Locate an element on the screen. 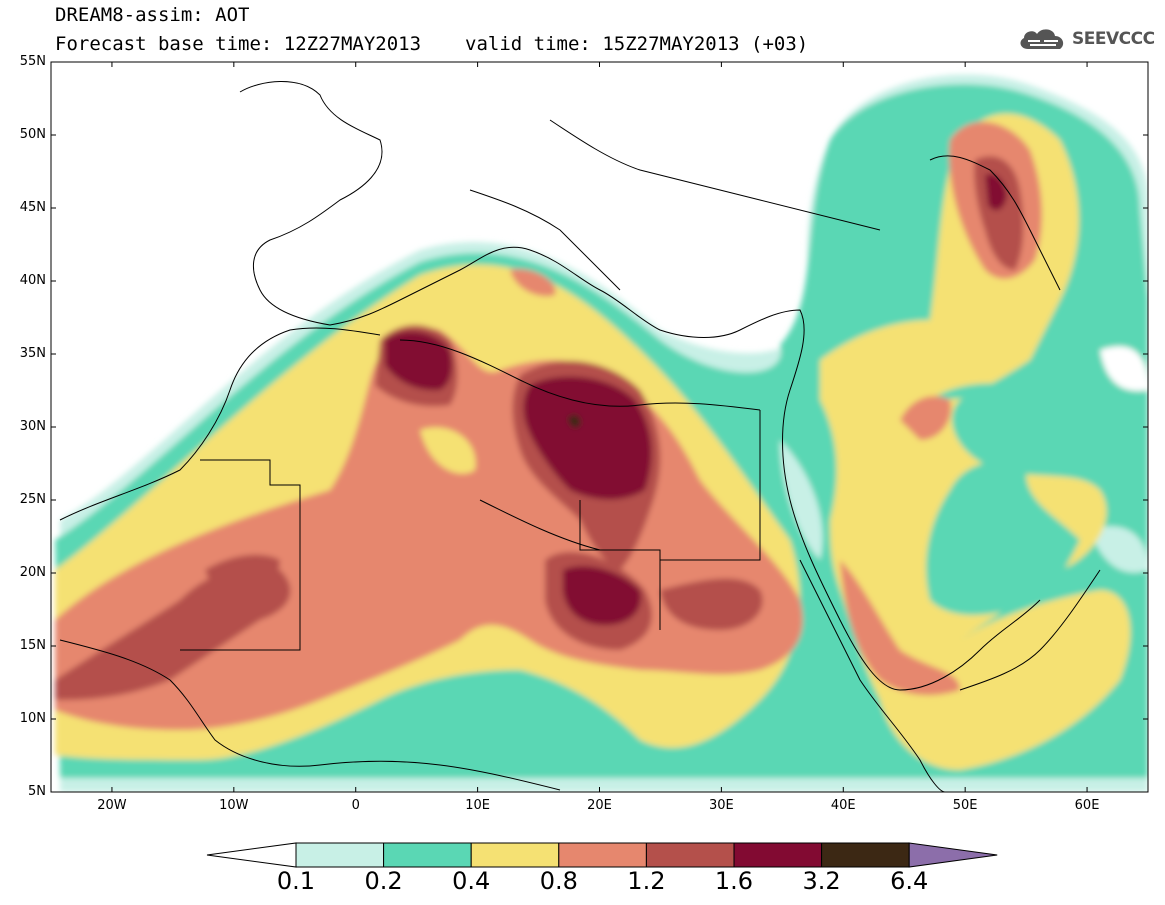  lat-label: 15N is located at coordinates (32, 645).